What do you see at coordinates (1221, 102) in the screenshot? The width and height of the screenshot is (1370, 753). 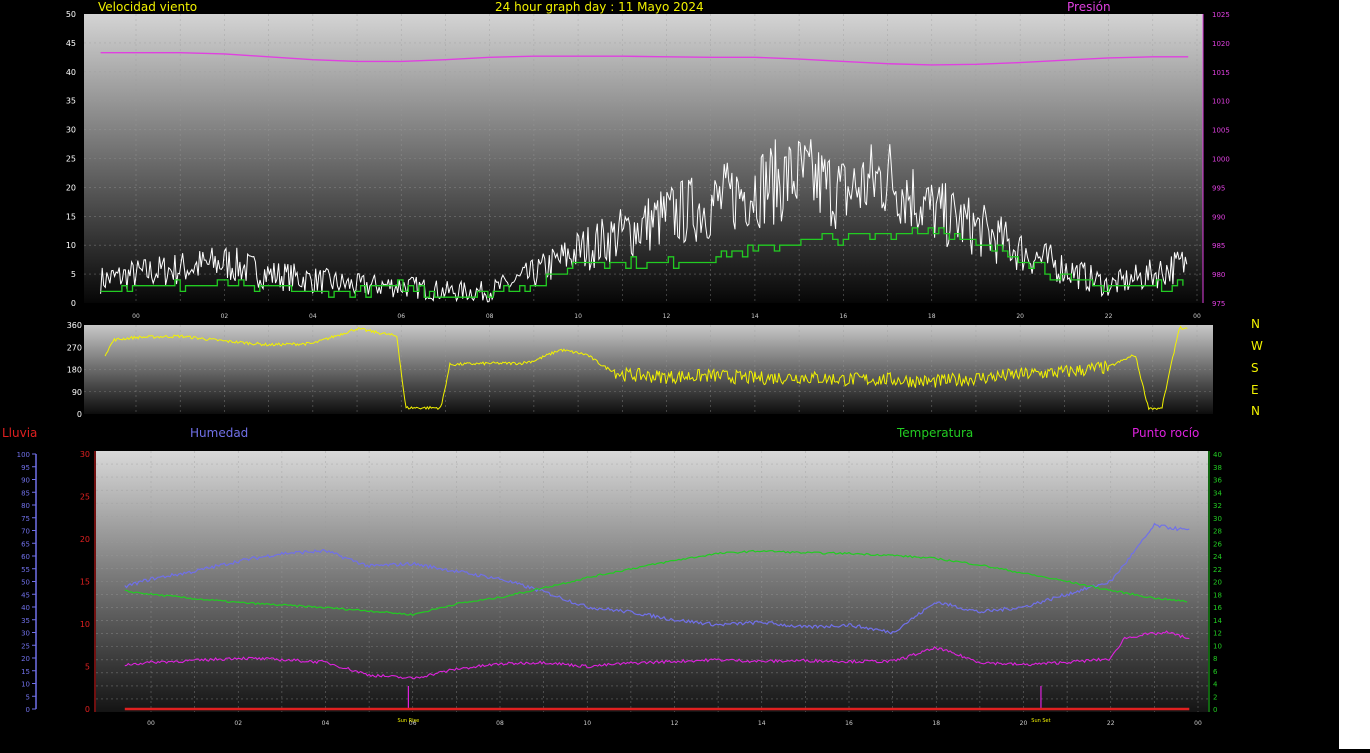 I see `pressure-y-tick-label: 1010` at bounding box center [1221, 102].